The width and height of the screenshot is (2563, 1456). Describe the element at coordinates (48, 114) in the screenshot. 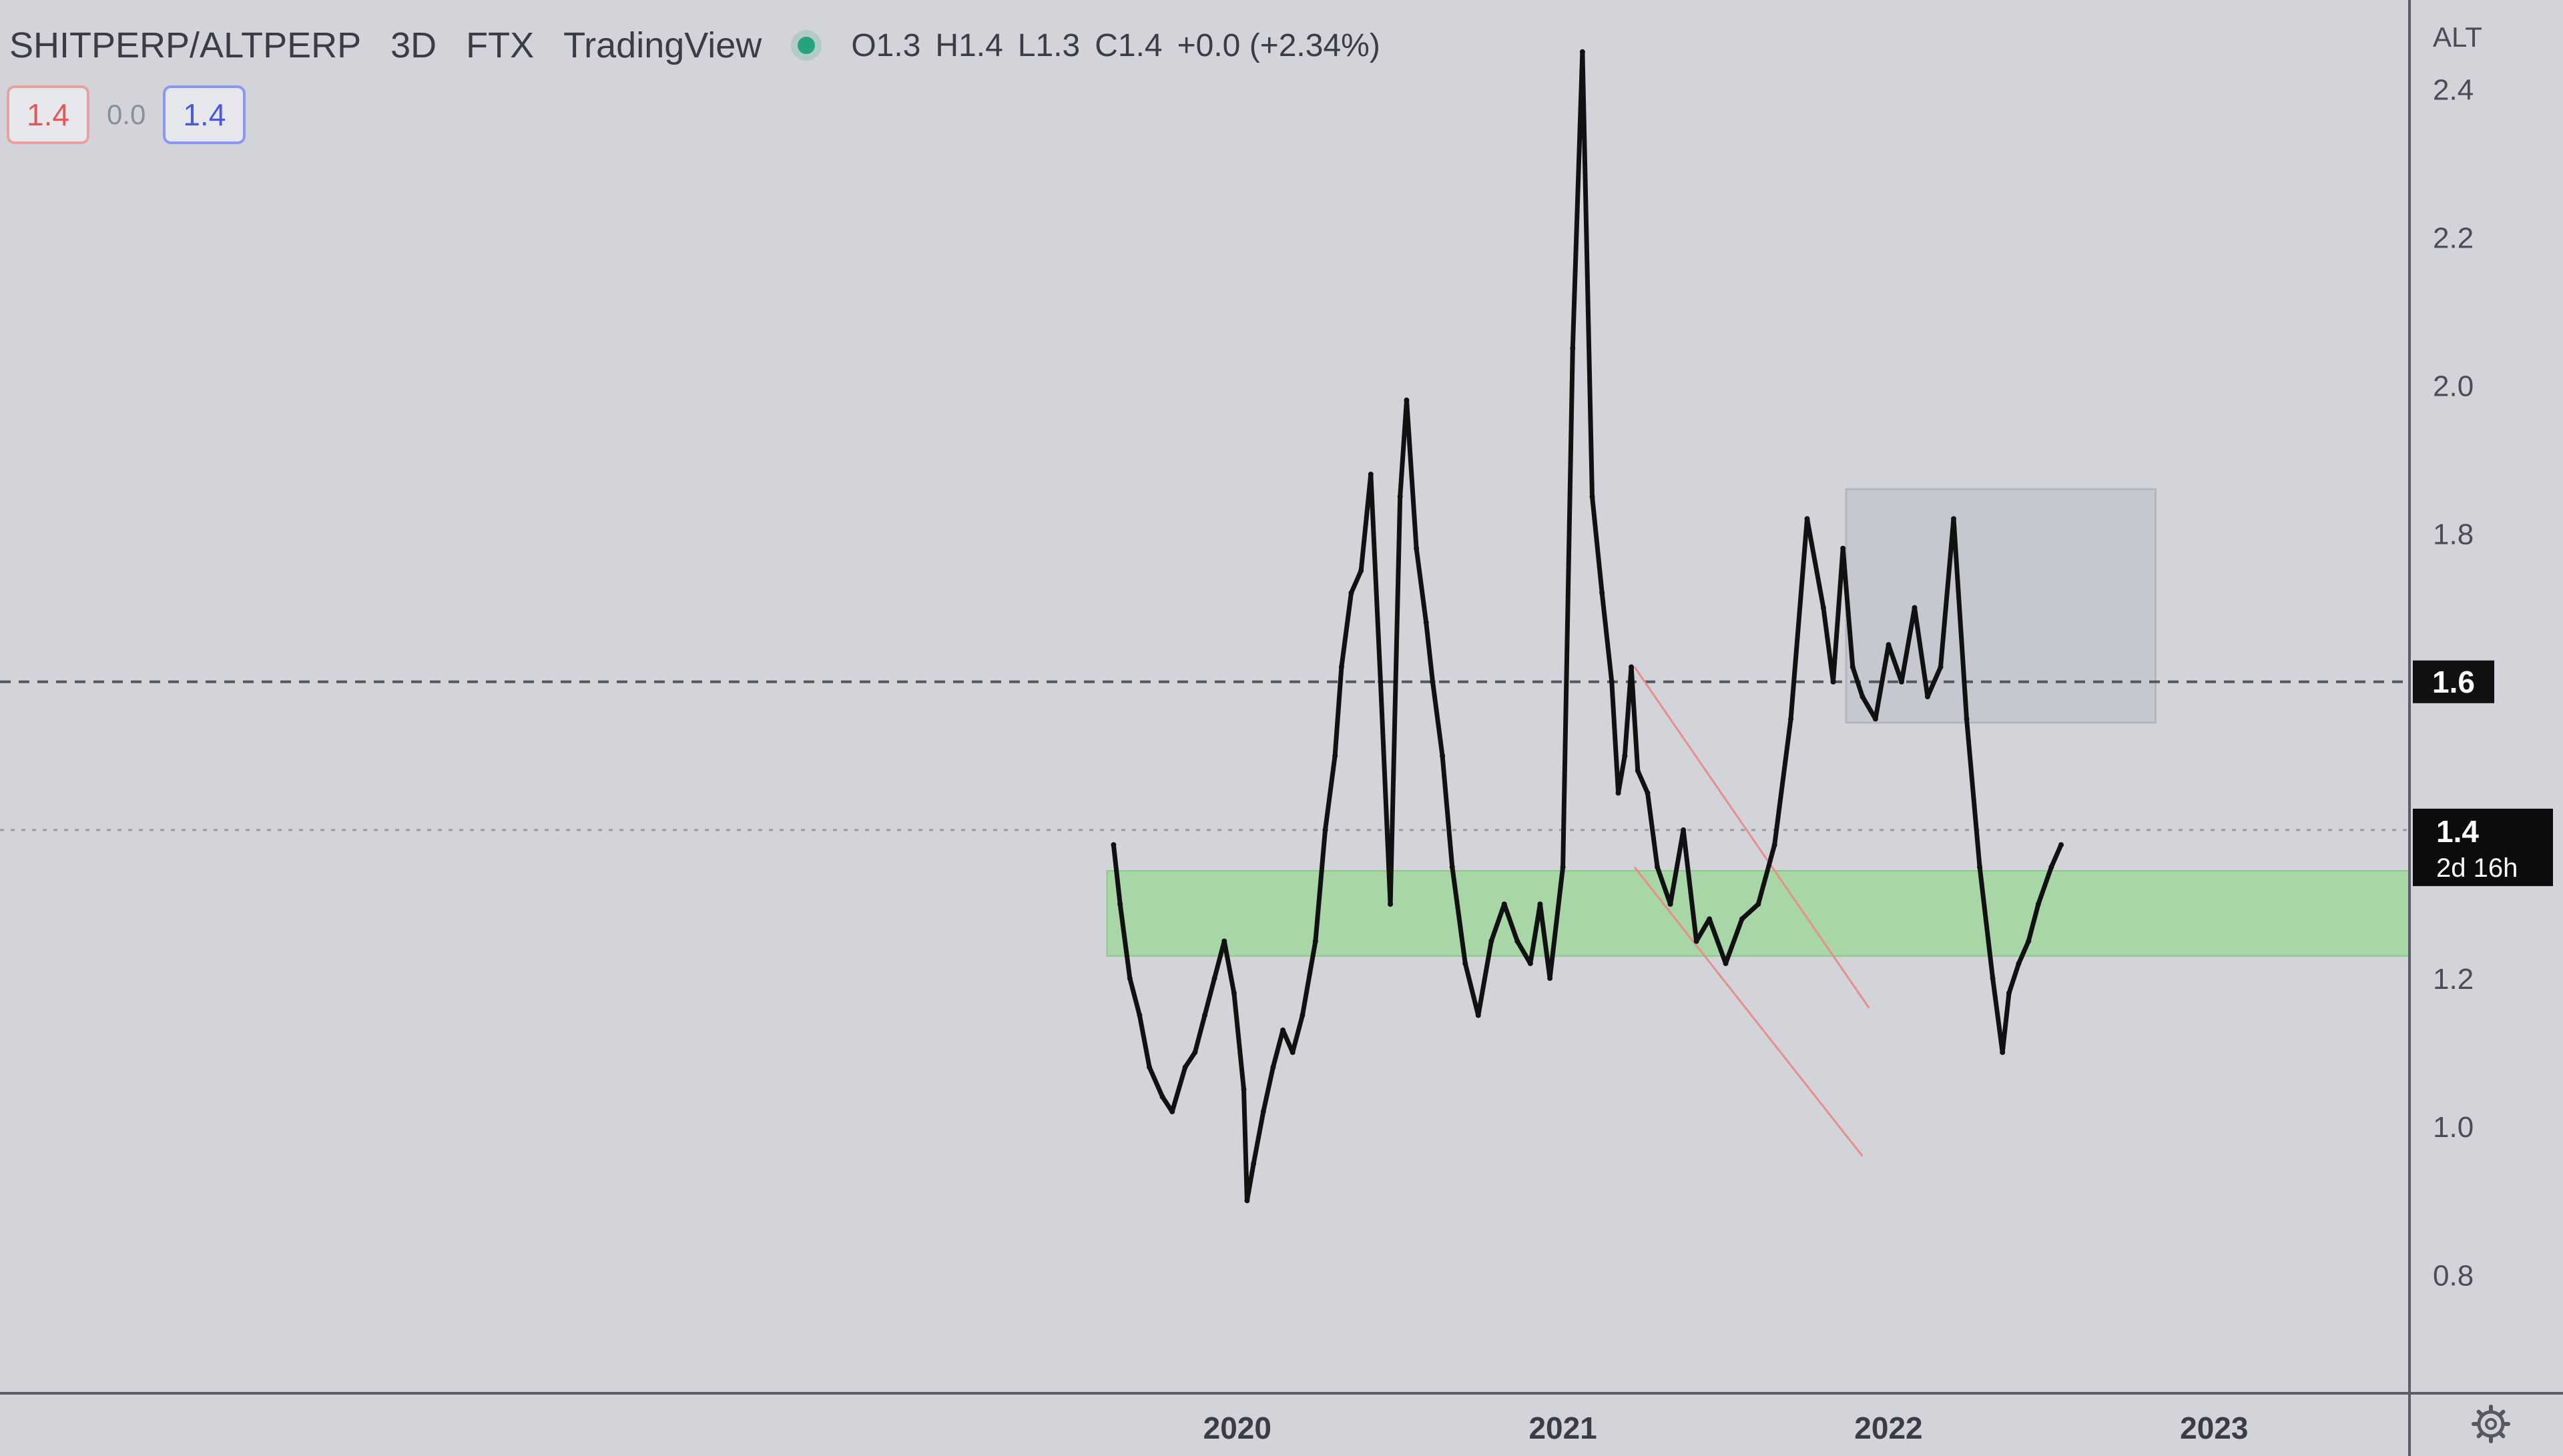

I see `sell-price-button: 1.4` at that location.